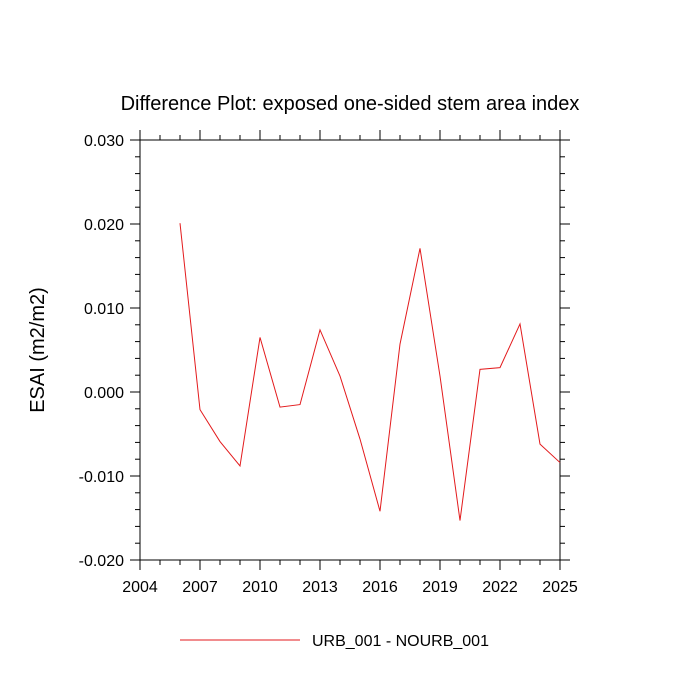 The image size is (700, 700). I want to click on x-tick-label: 2022, so click(500, 587).